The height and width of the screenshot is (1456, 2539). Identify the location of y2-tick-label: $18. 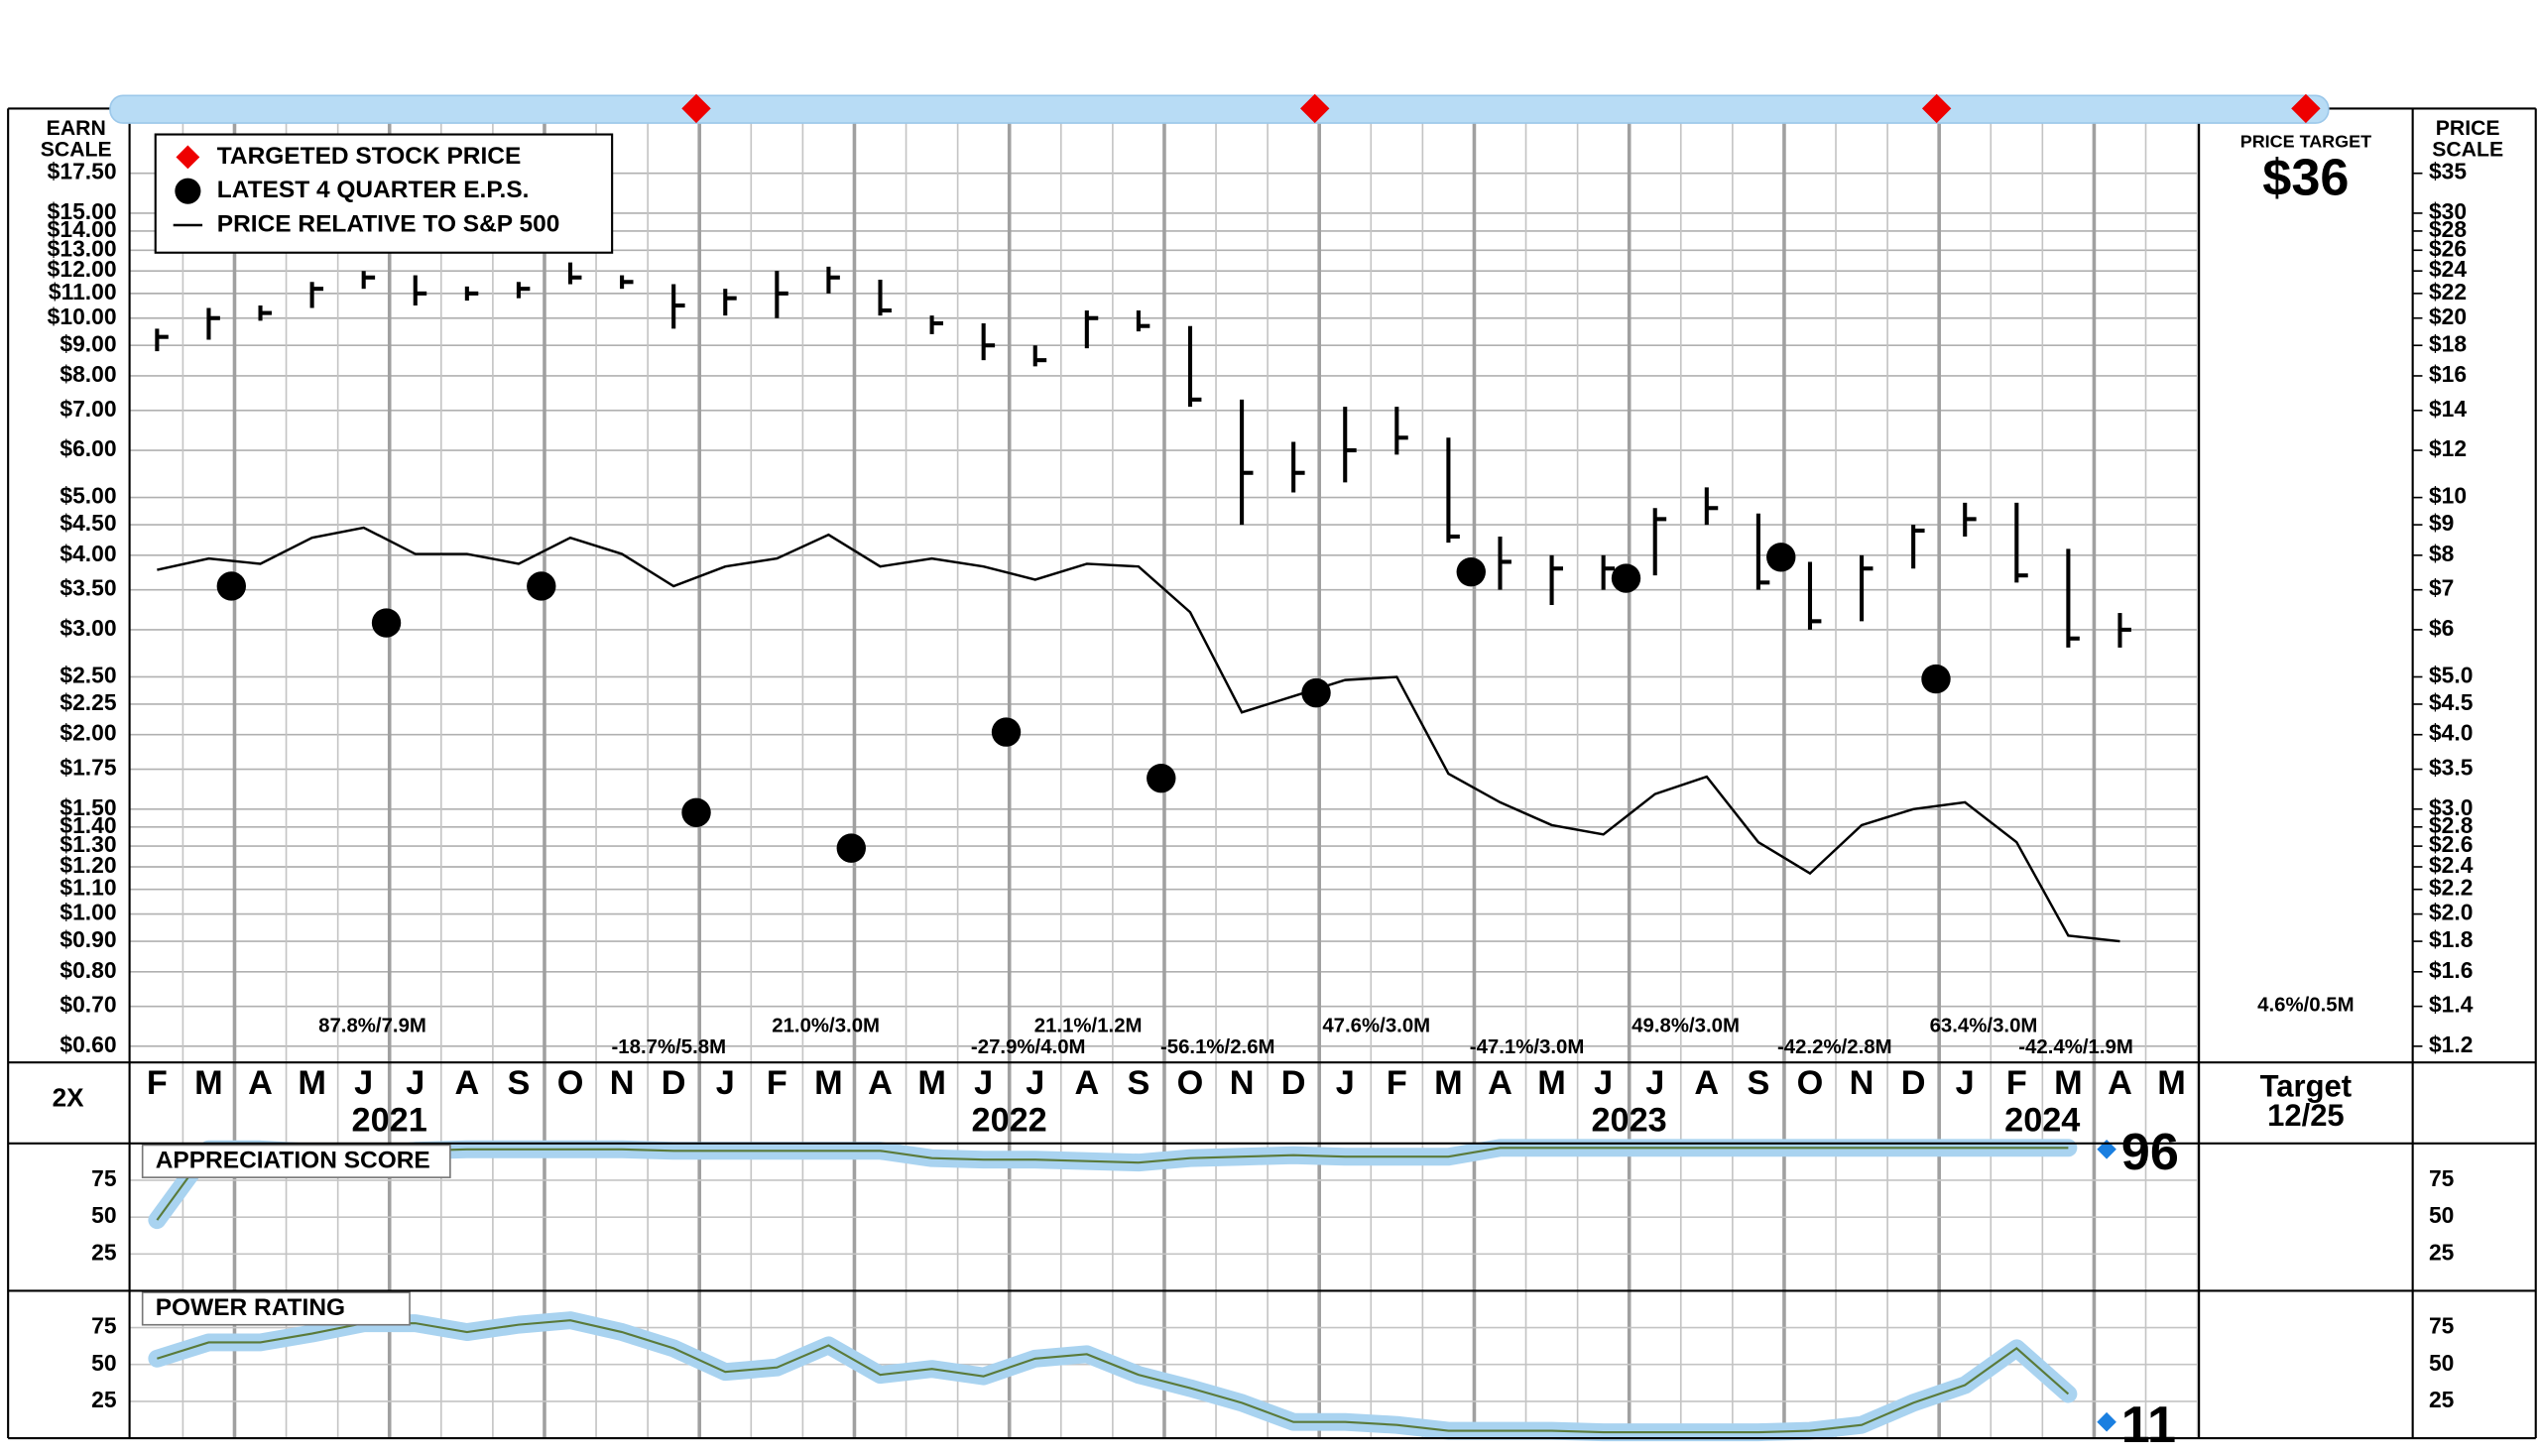
(2448, 343).